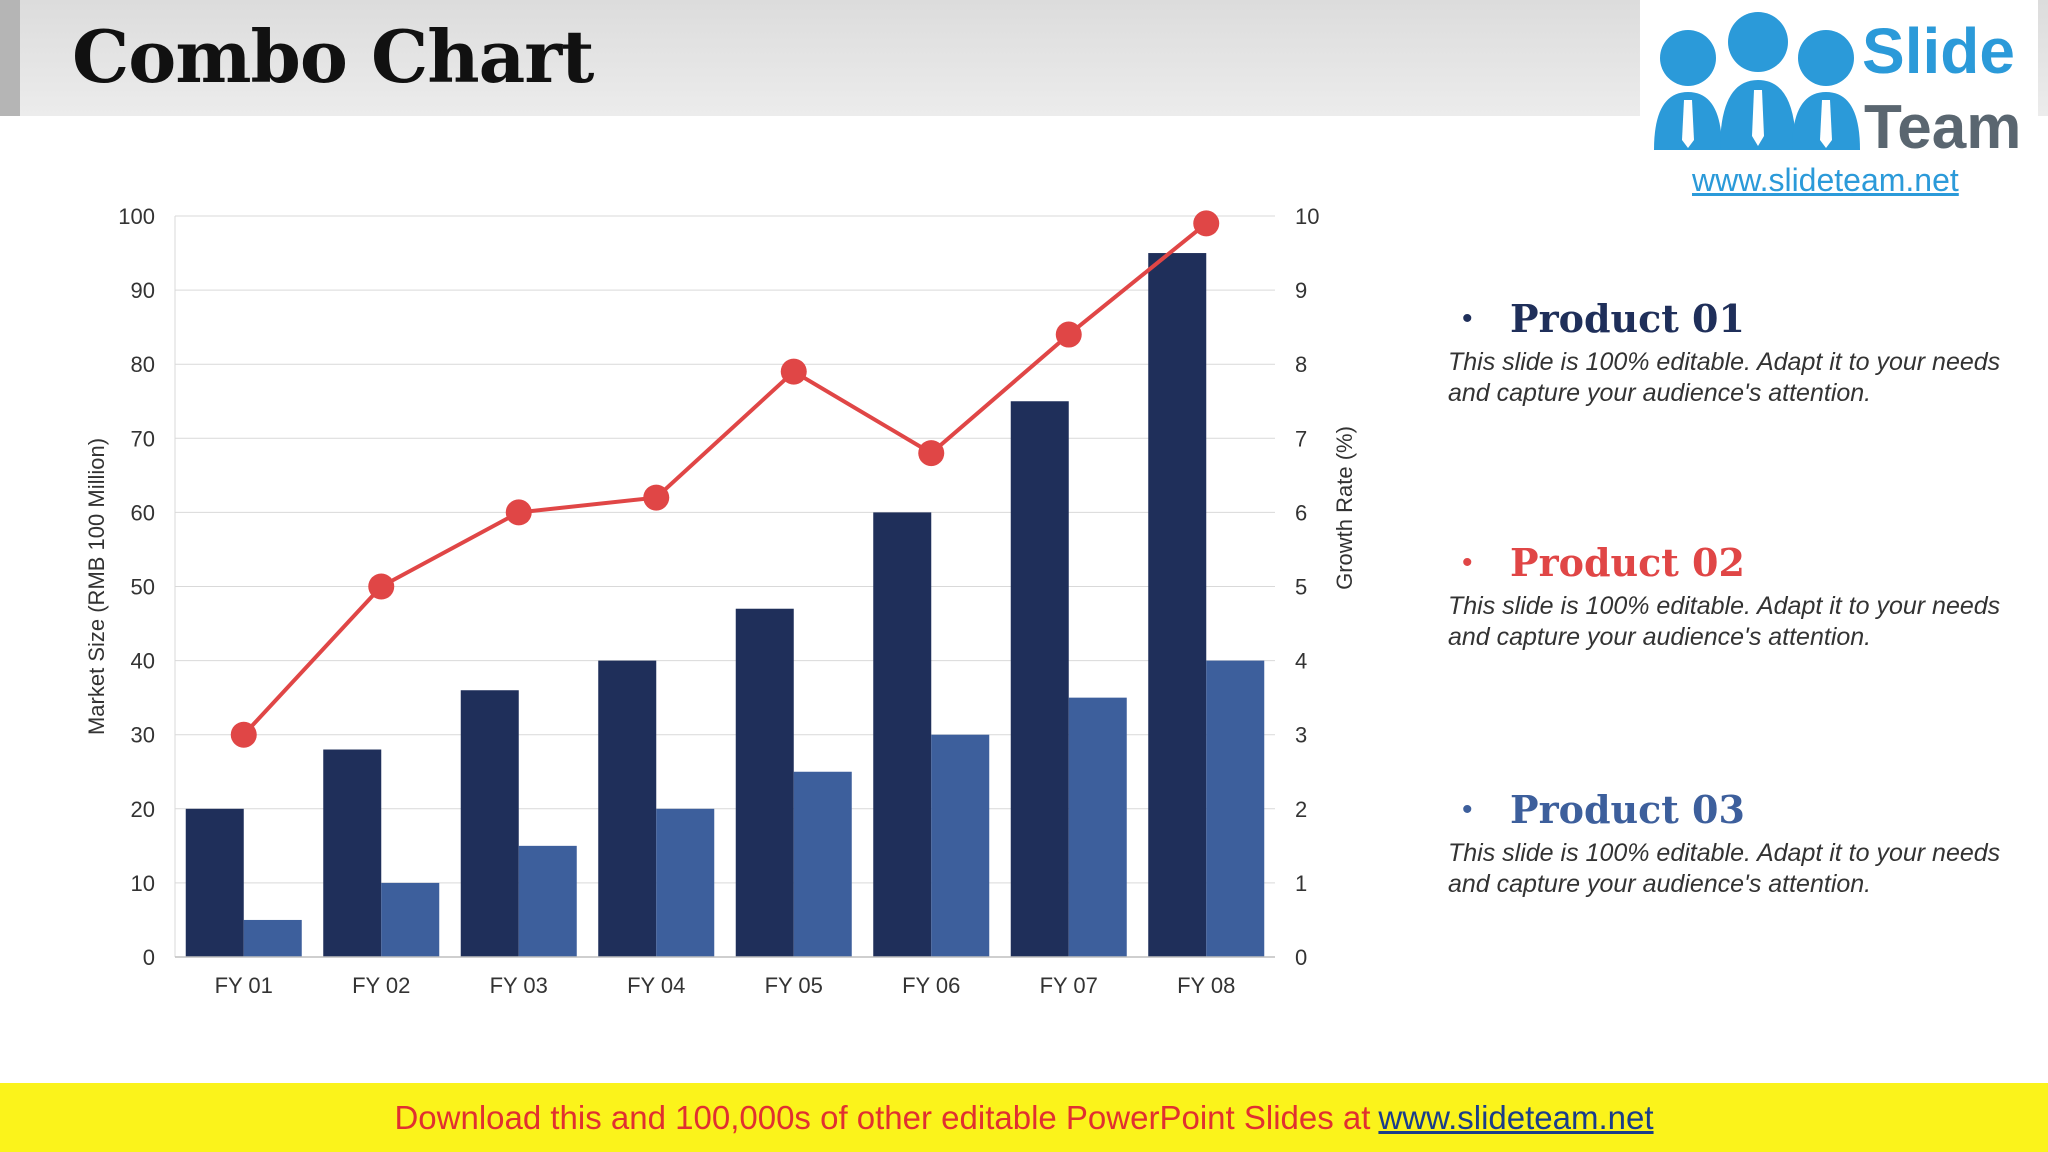 The image size is (2048, 1152). I want to click on y-tick-label: 60, so click(143, 512).